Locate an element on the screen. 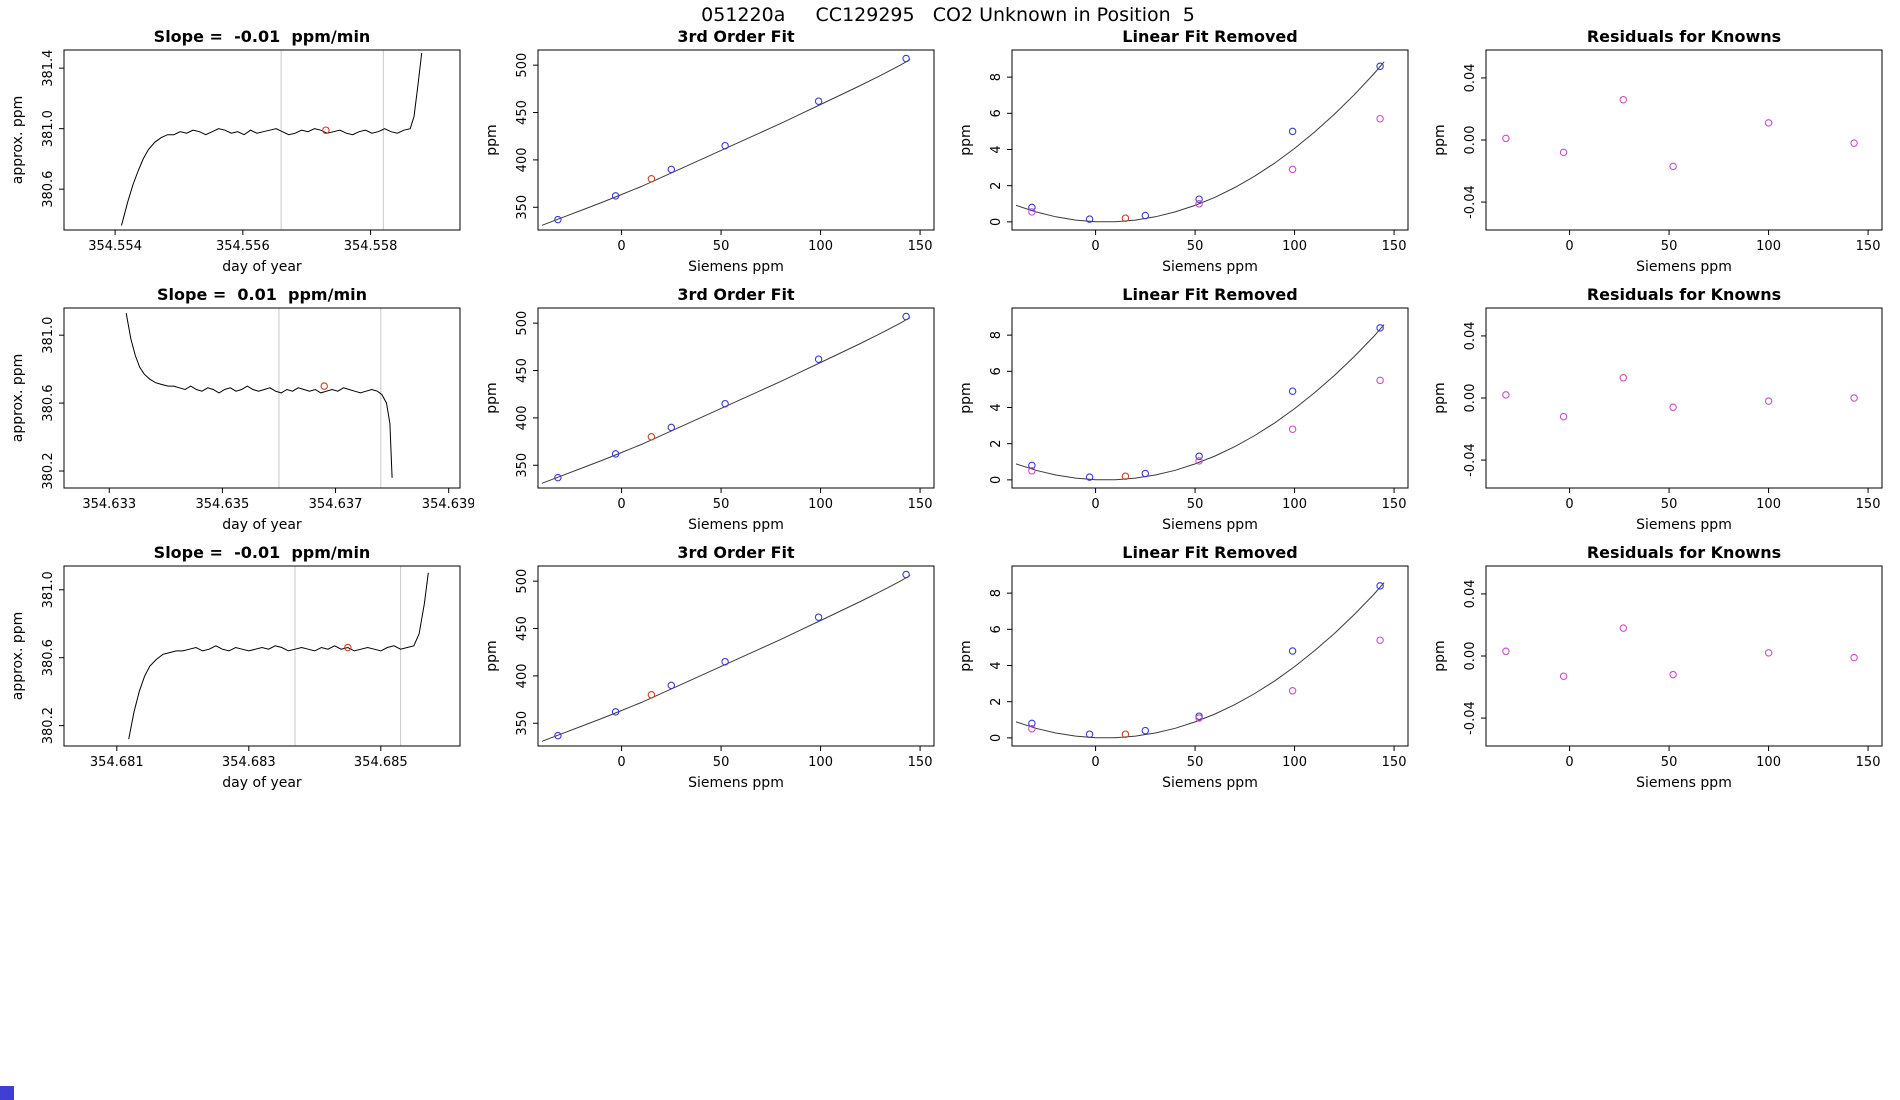  y-tick-label: 400 is located at coordinates (522, 159).